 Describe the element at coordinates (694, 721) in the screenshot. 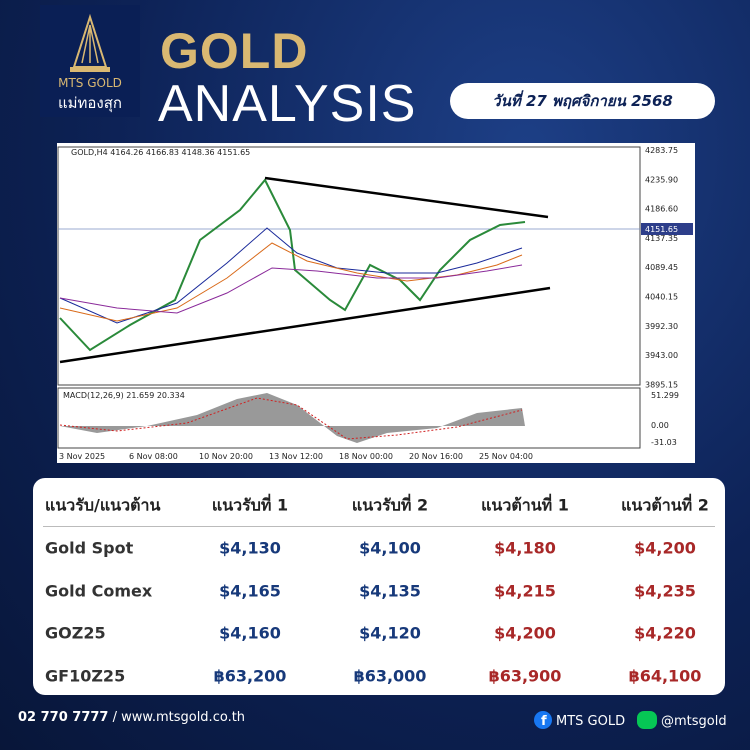

I see `line-id: @mtsgold` at that location.